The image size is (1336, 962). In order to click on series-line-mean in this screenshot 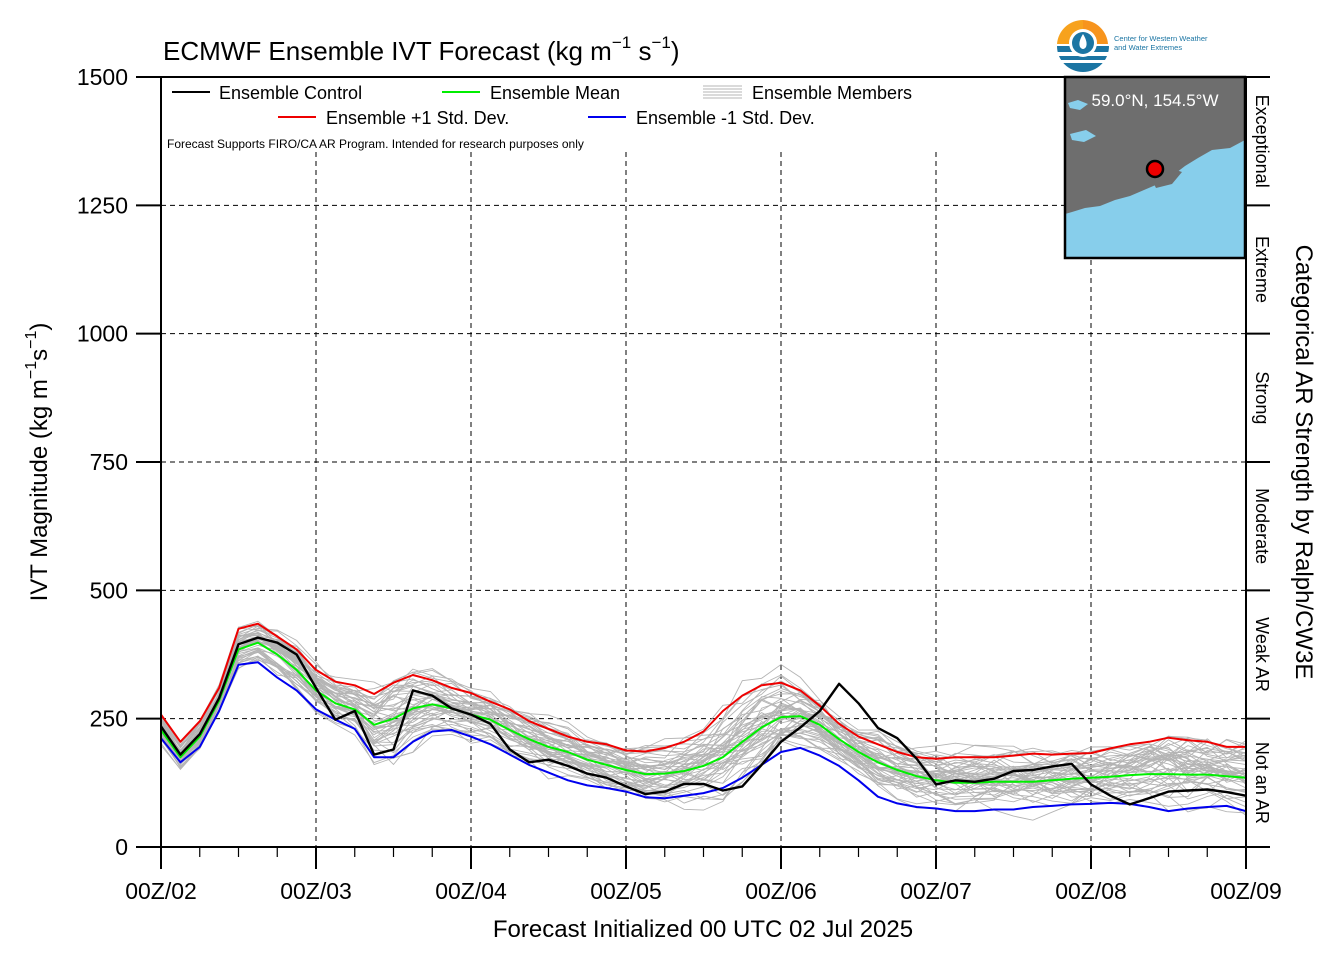, I will do `click(703, 712)`.